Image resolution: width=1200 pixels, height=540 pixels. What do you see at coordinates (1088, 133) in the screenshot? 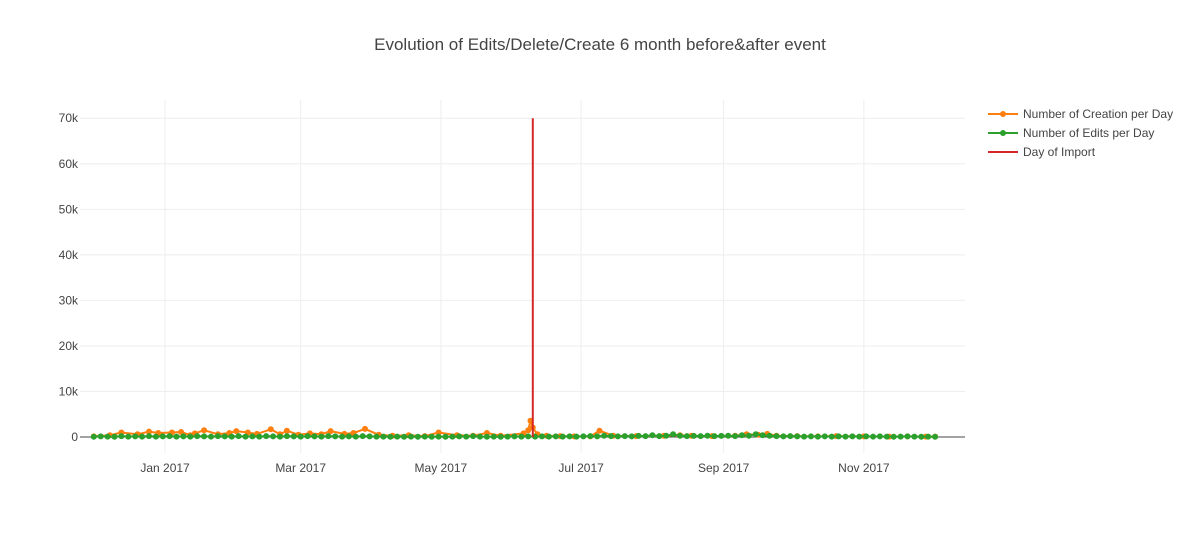
I see `legend-label: Number of Edits per Day` at bounding box center [1088, 133].